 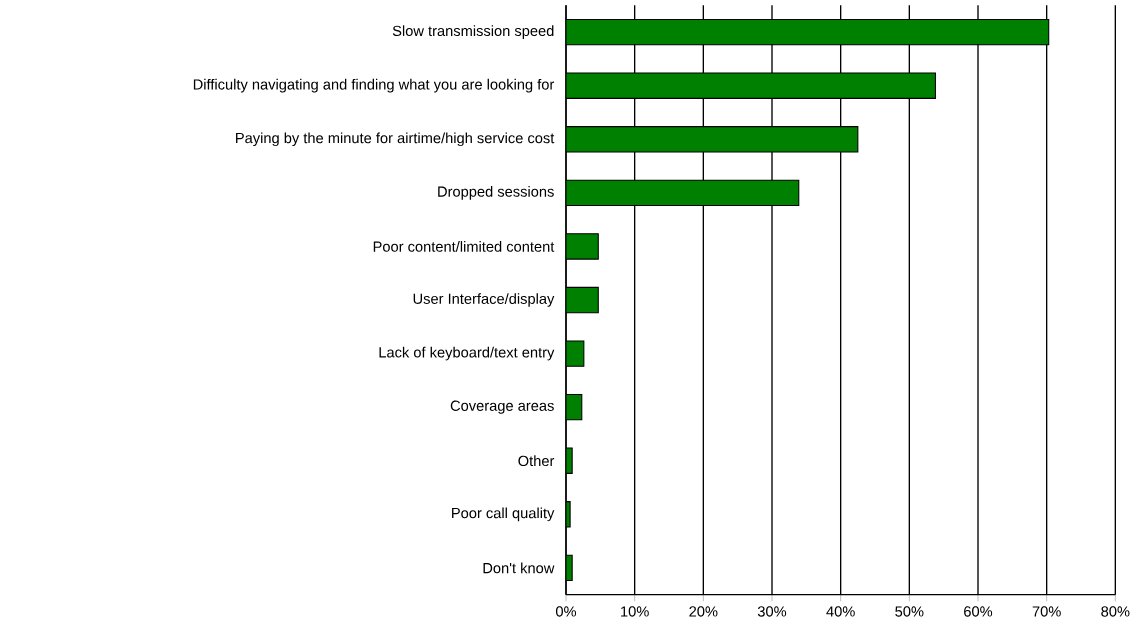 I want to click on x-tick-label: 40%, so click(x=840, y=611).